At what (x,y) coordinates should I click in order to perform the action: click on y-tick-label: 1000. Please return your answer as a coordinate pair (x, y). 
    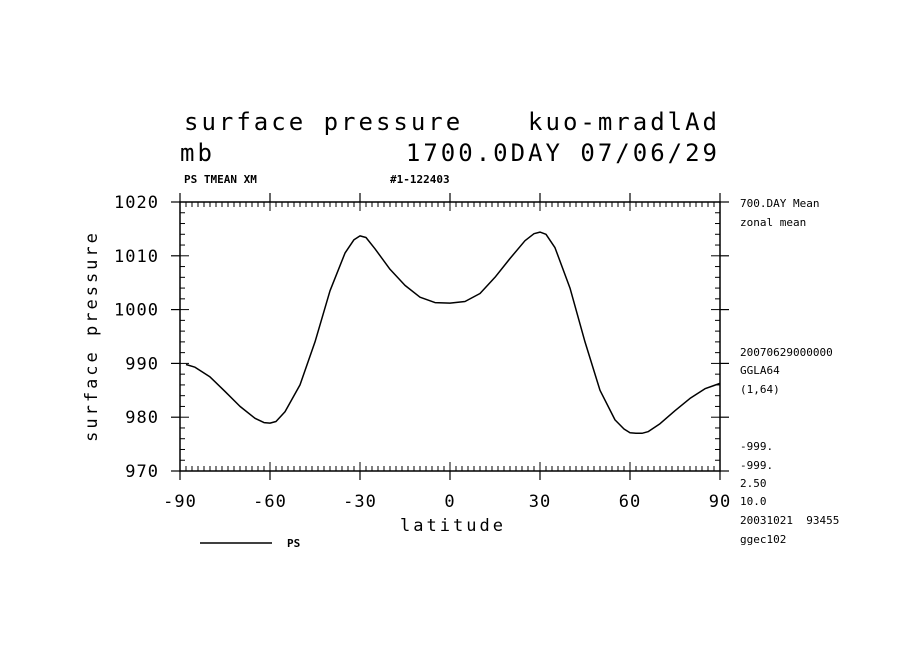
    Looking at the image, I should click on (136, 311).